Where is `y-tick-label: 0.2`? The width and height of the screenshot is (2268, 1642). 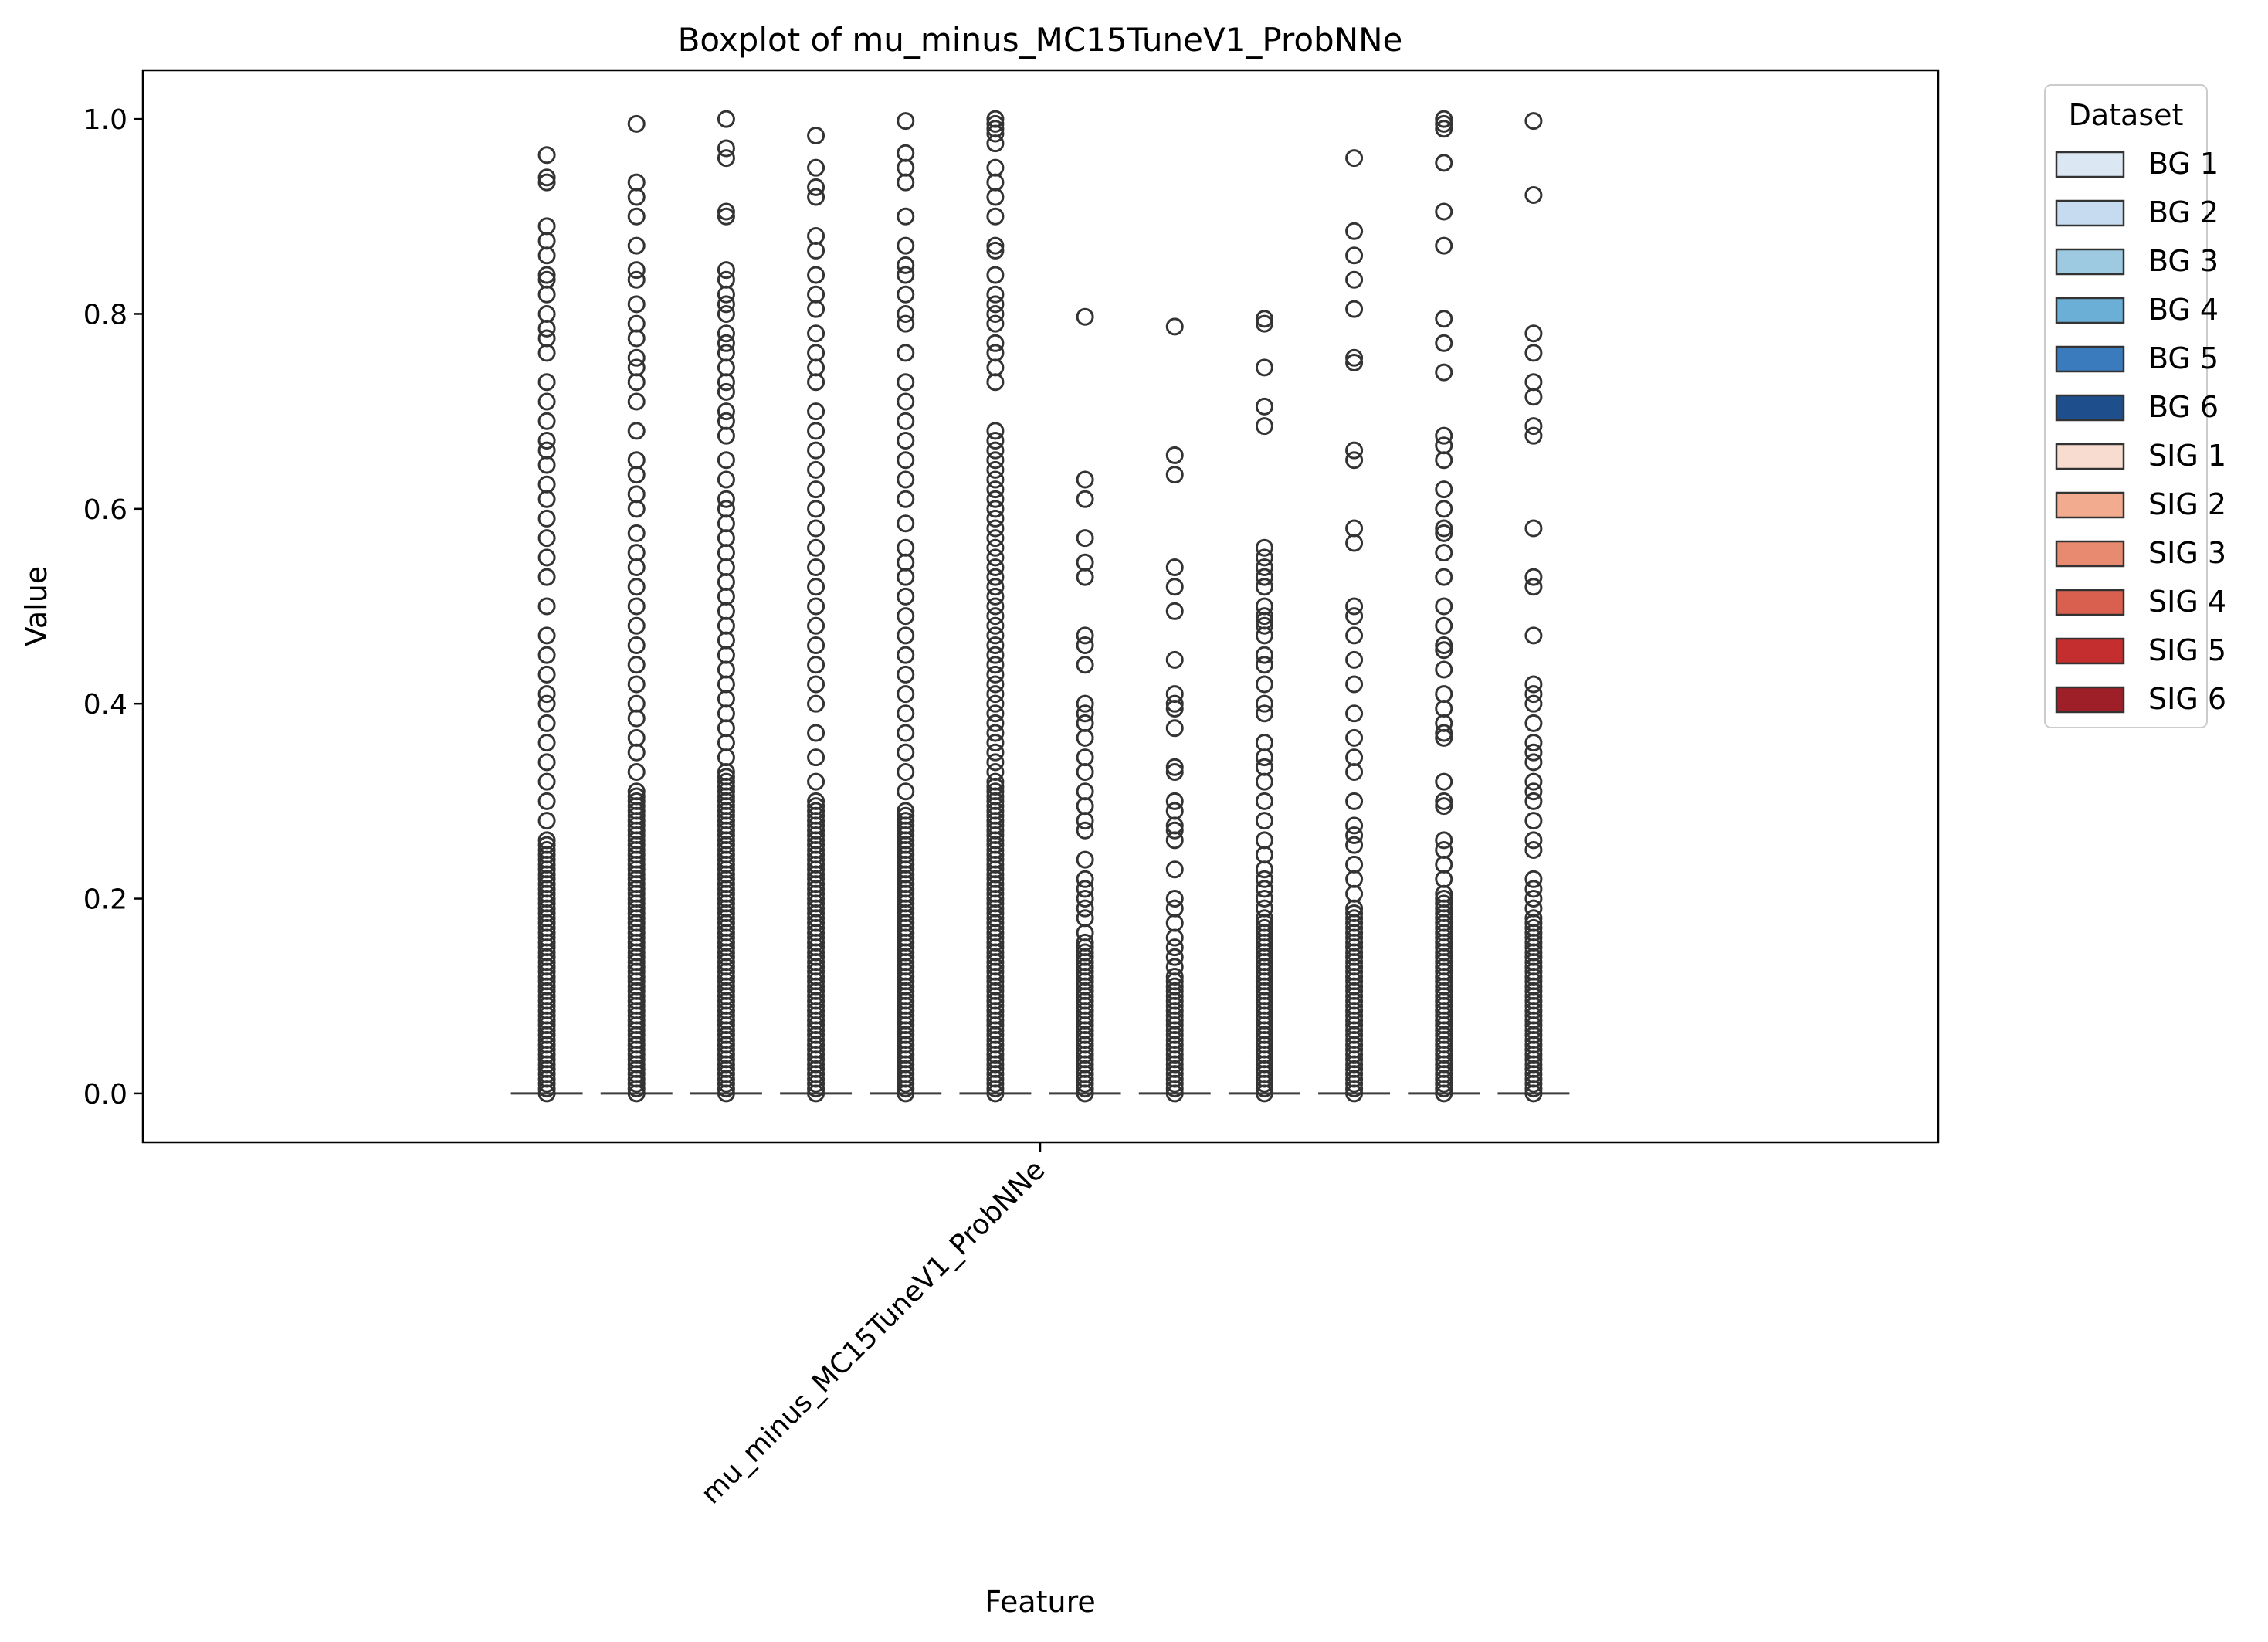 y-tick-label: 0.2 is located at coordinates (105, 900).